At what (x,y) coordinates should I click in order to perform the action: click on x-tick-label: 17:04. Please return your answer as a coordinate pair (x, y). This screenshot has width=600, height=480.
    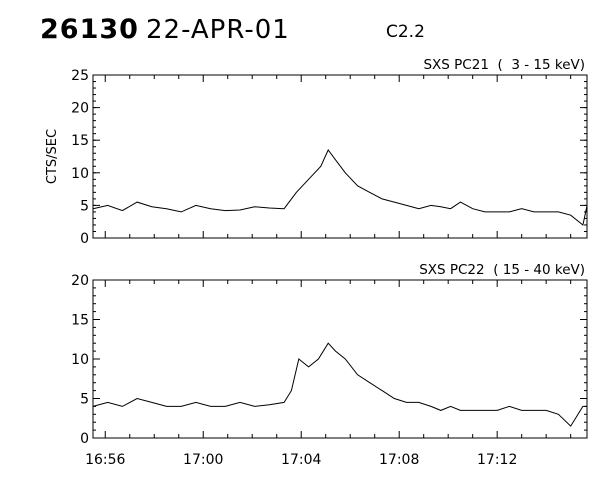
    Looking at the image, I should click on (301, 460).